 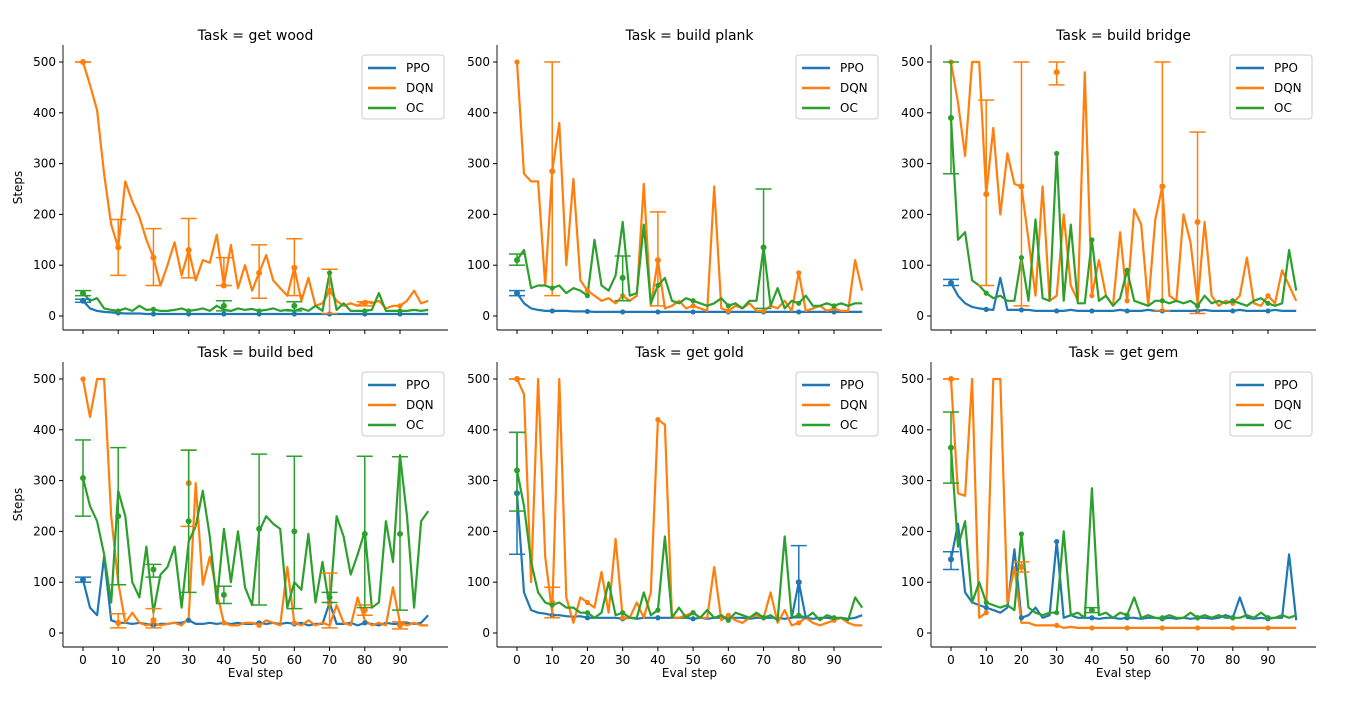 I want to click on legend-label: DQN, so click(x=420, y=405).